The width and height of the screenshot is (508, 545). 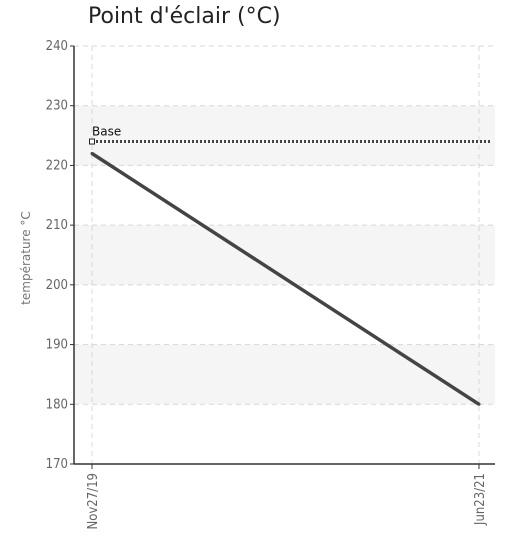 I want to click on y-tick-label: 240, so click(x=57, y=46).